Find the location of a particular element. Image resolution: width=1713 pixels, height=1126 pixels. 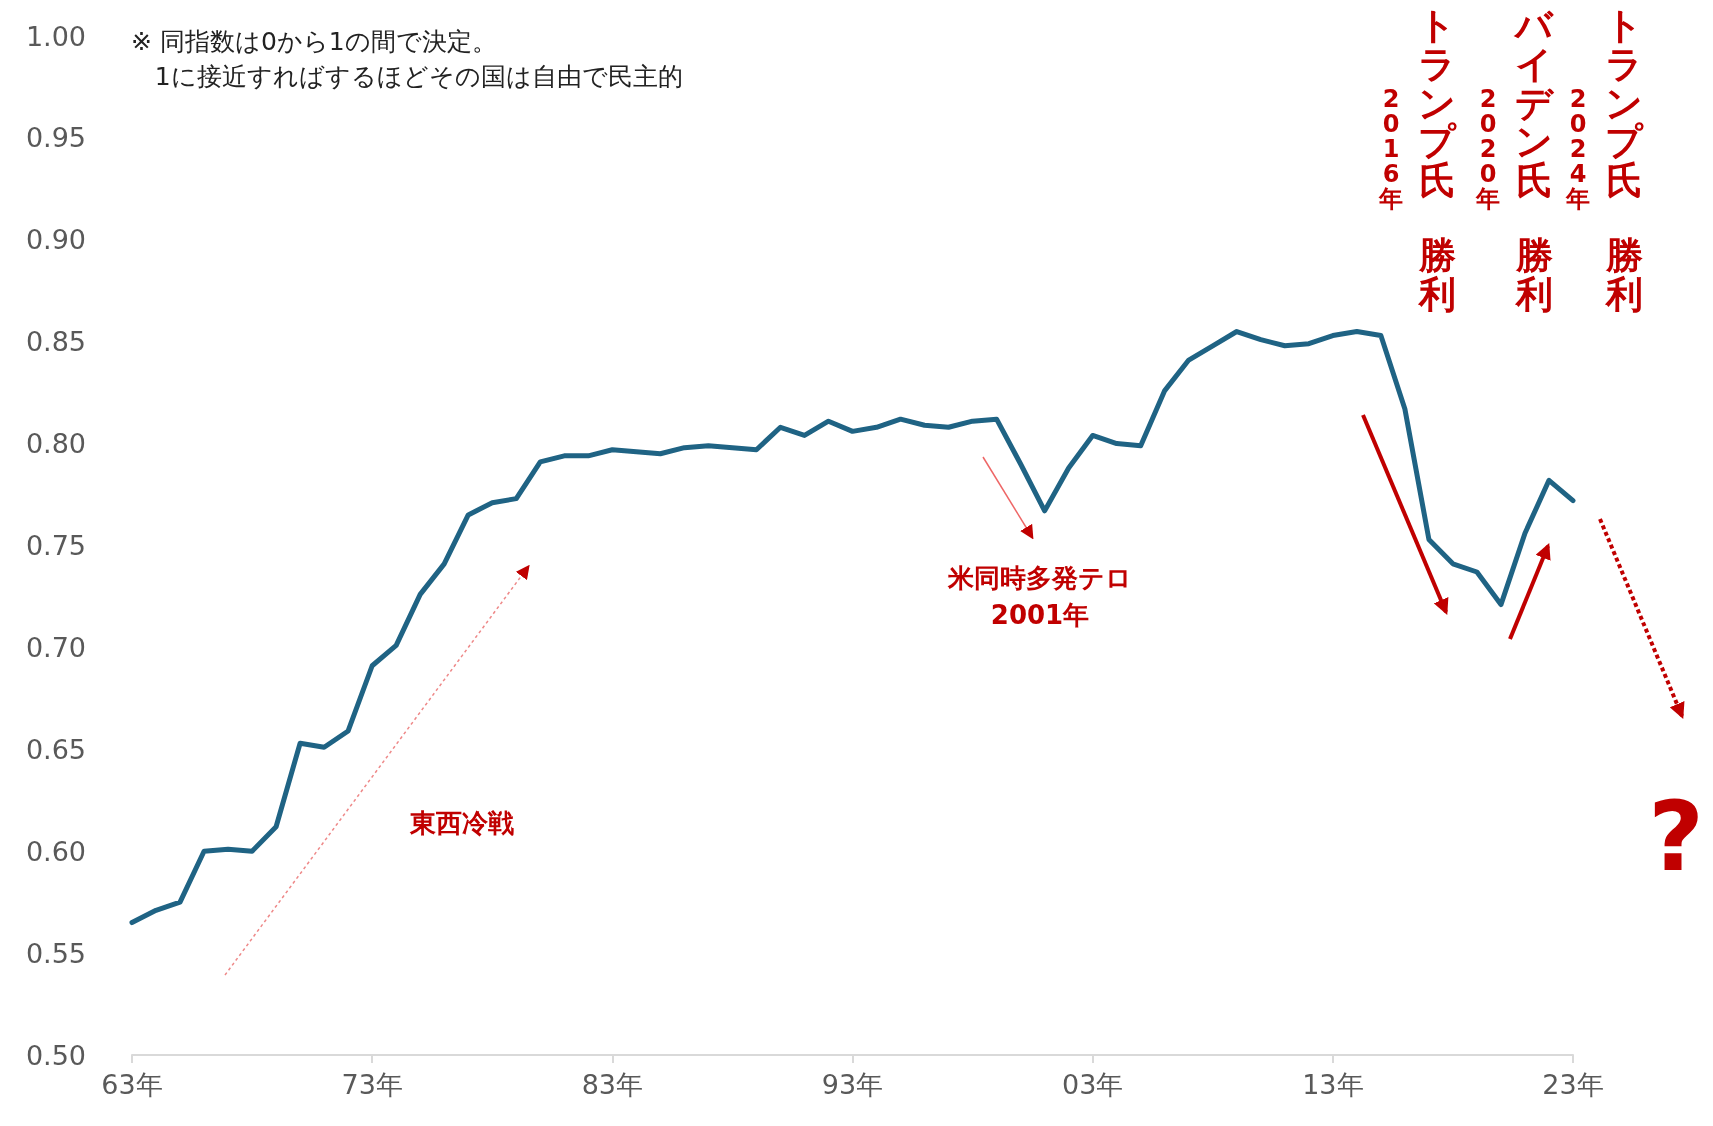

annotation: 東西冷戦 is located at coordinates (461, 823).